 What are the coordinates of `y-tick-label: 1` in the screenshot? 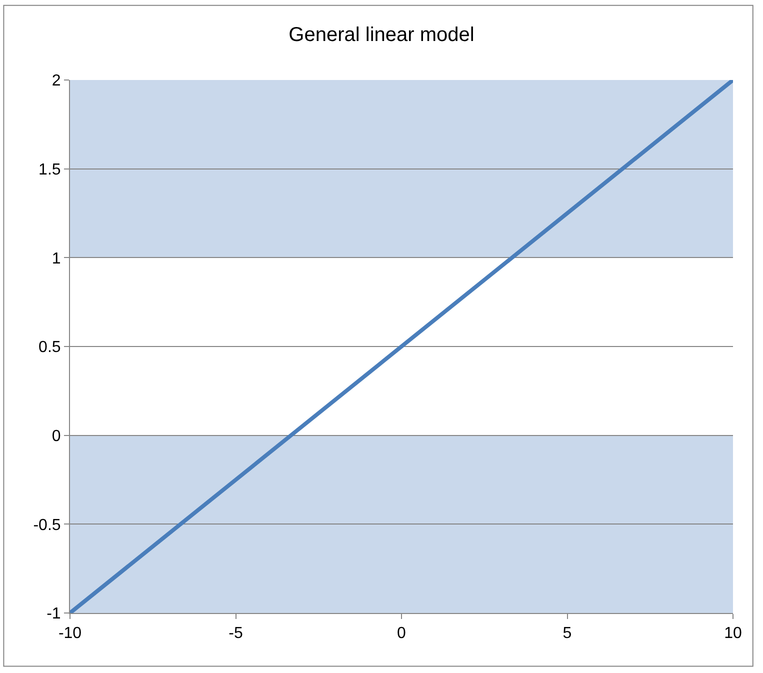 It's located at (56, 259).